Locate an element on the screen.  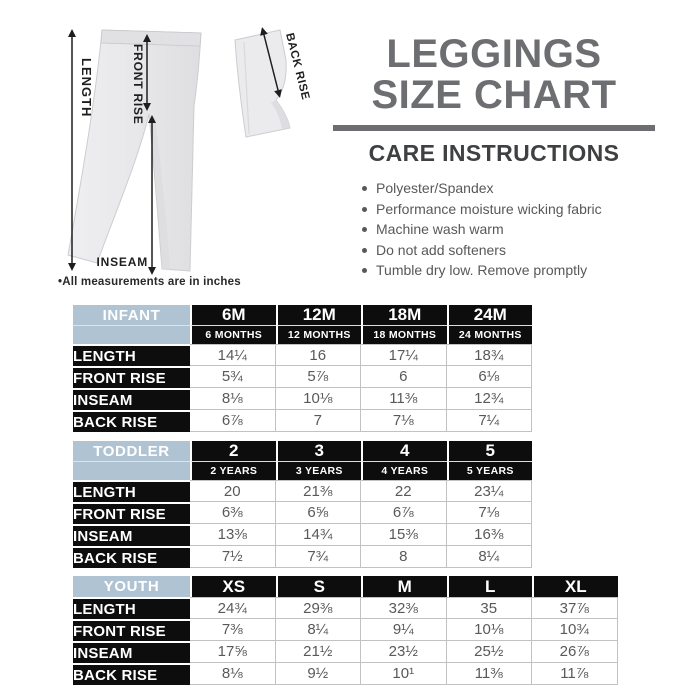
measurement-row: LENGTH 20 21⅜ 22 23¼ is located at coordinates (302, 491).